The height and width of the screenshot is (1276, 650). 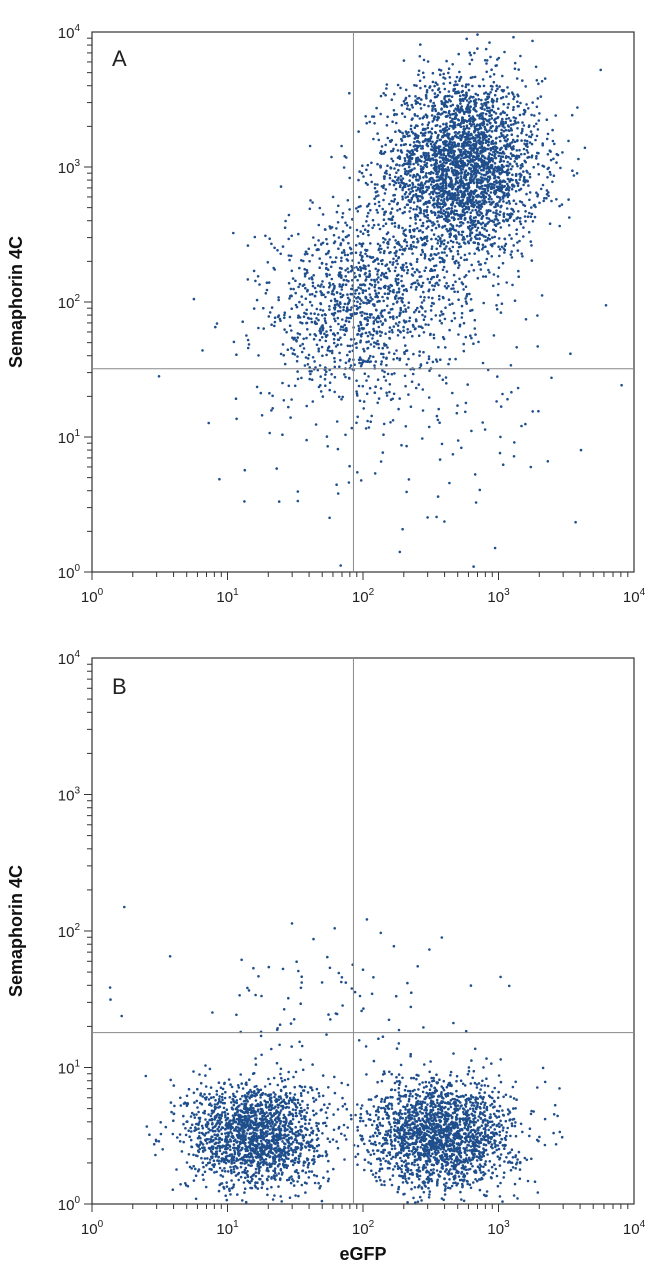 What do you see at coordinates (363, 596) in the screenshot?
I see `x-tick-label: 102` at bounding box center [363, 596].